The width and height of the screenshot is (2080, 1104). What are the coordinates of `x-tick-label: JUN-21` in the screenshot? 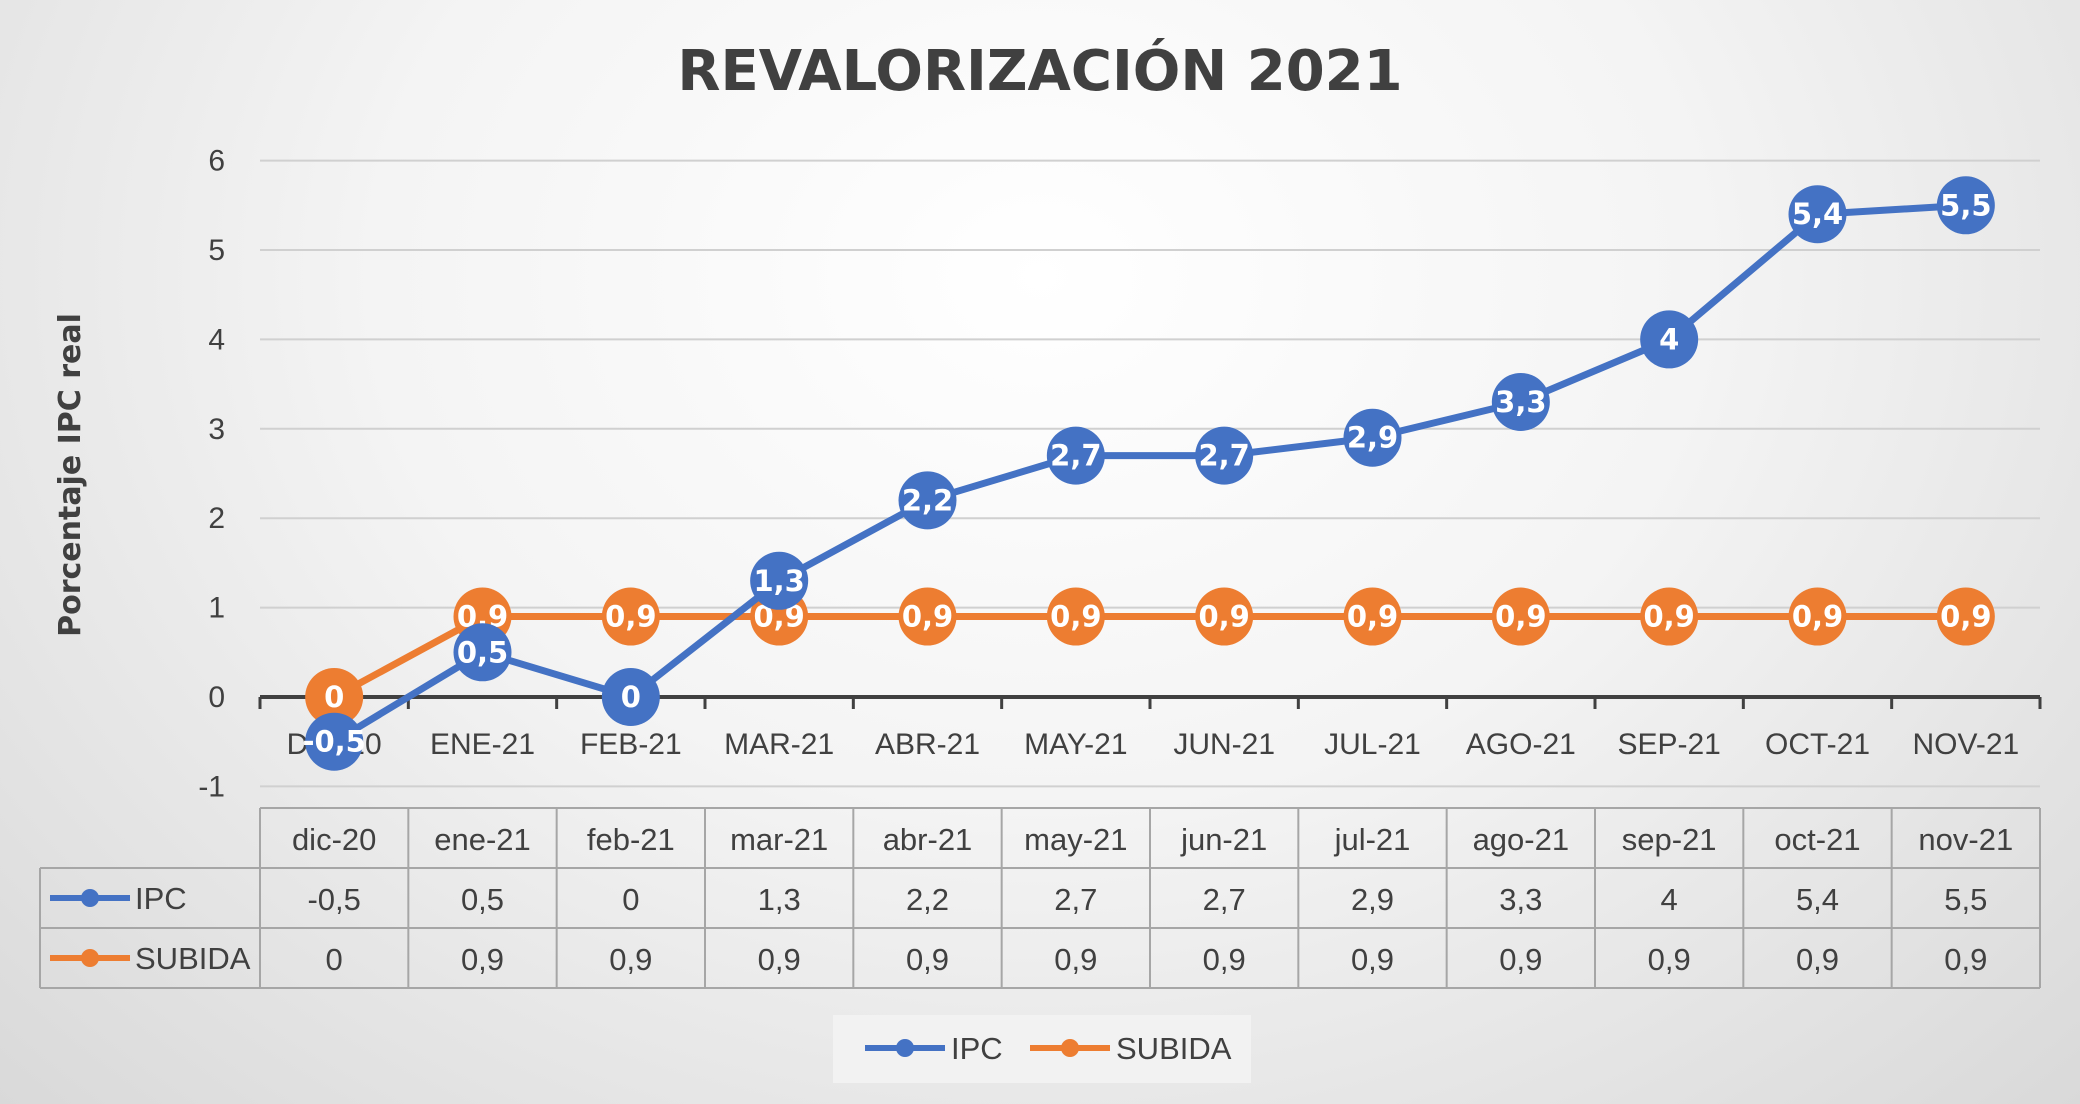 It's located at (1224, 744).